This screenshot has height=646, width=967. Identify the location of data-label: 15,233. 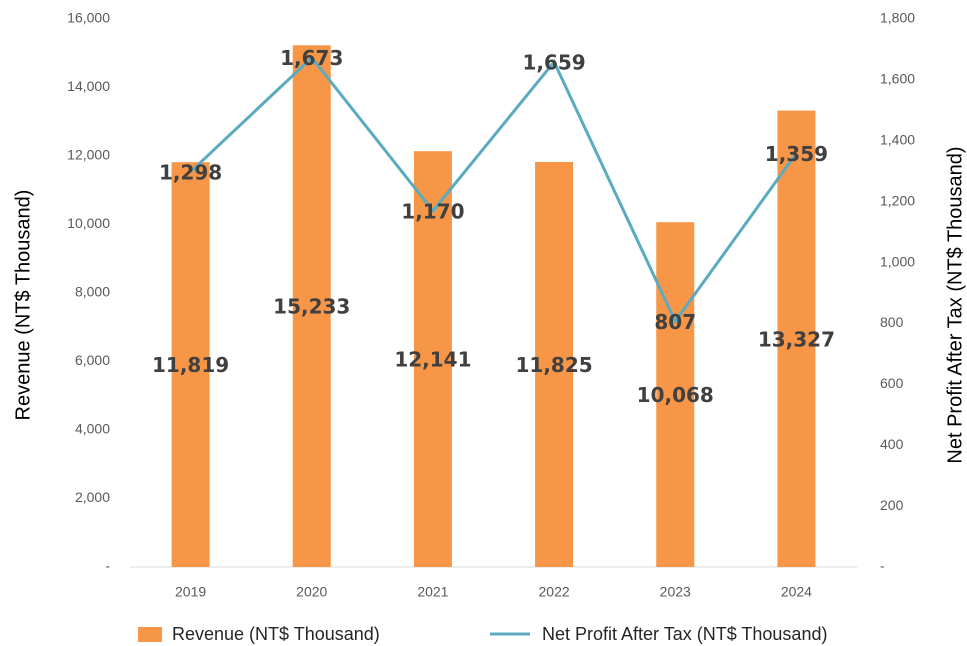
(311, 307).